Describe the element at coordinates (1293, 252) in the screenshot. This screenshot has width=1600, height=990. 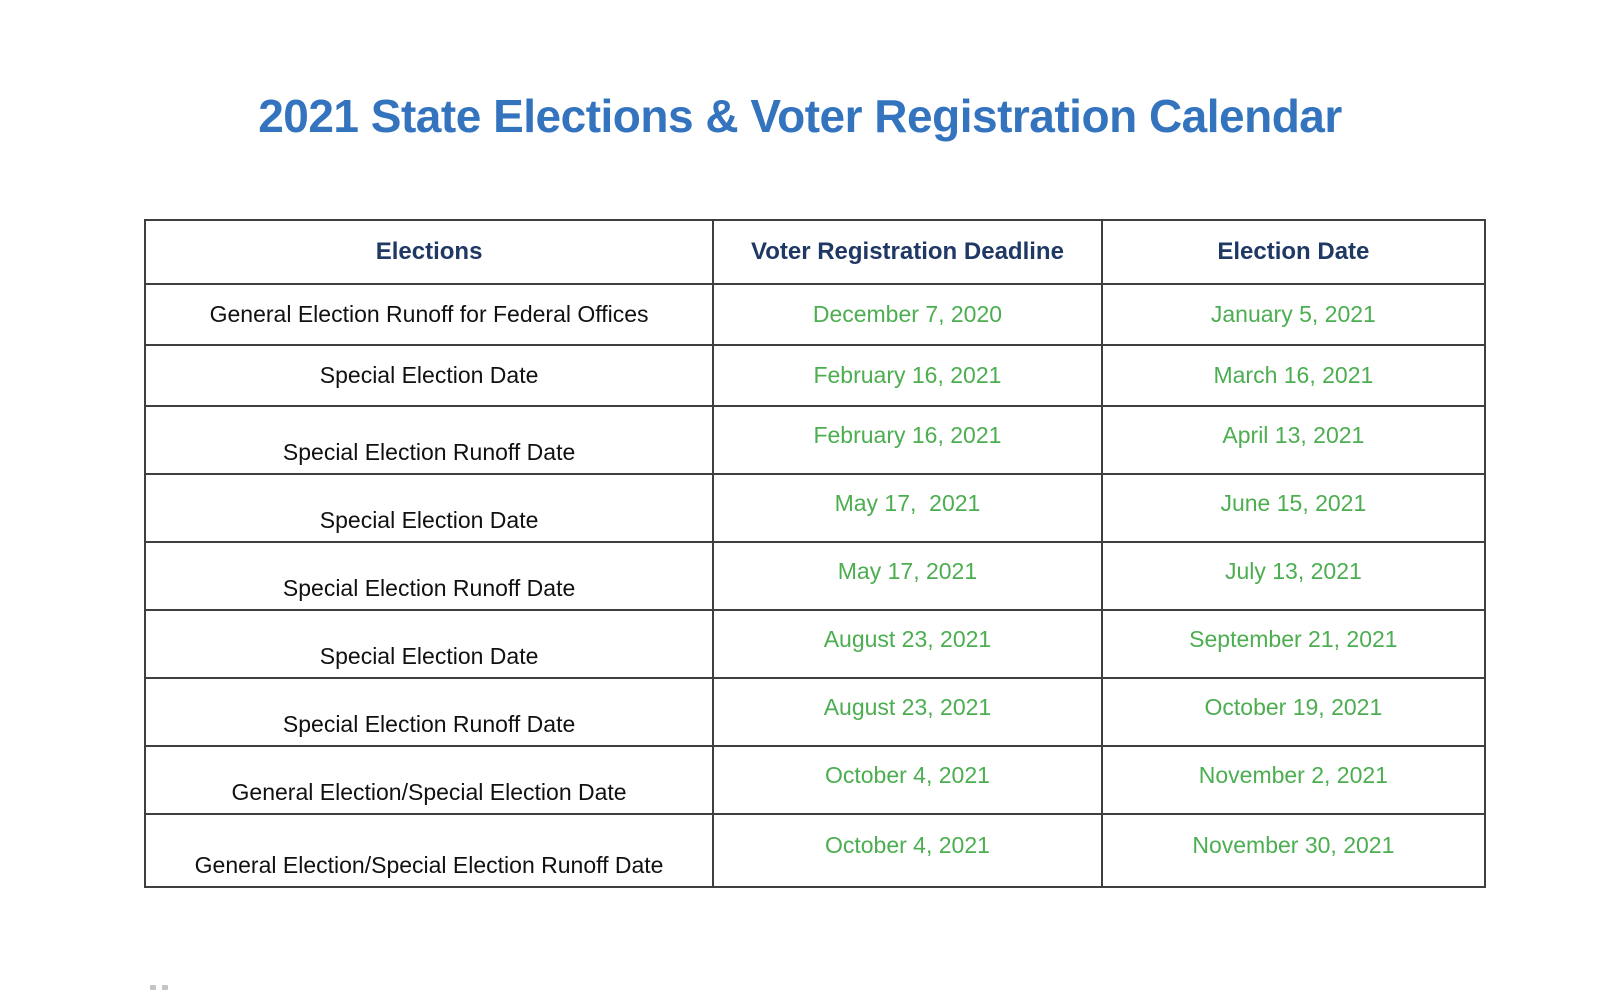
I see `header-election-date: Election Date` at that location.